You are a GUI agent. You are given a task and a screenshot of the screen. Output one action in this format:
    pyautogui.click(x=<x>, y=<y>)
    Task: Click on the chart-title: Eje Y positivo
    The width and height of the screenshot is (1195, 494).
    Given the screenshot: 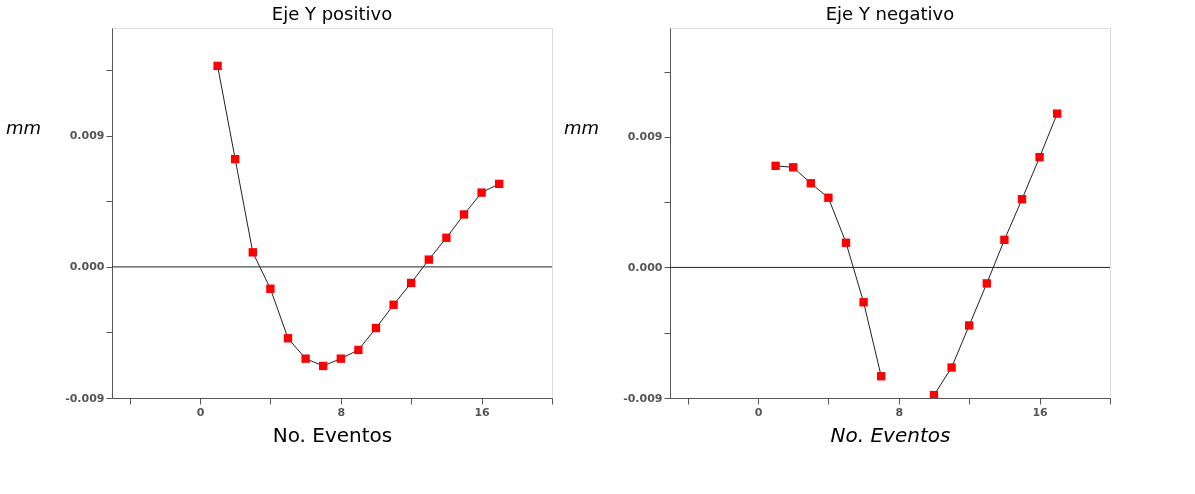 What is the action you would take?
    pyautogui.click(x=332, y=13)
    